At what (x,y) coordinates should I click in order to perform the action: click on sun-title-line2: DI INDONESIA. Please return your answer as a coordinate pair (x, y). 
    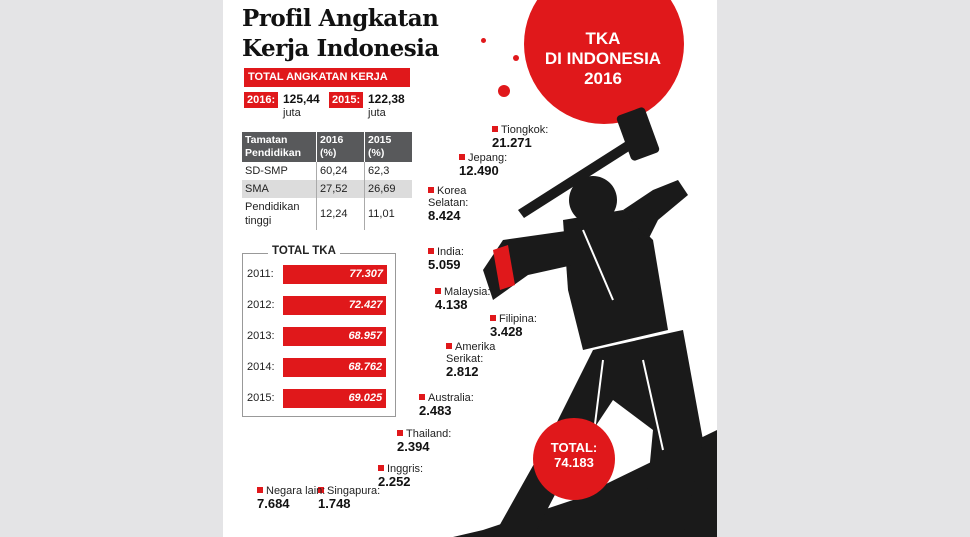
    Looking at the image, I should click on (603, 58).